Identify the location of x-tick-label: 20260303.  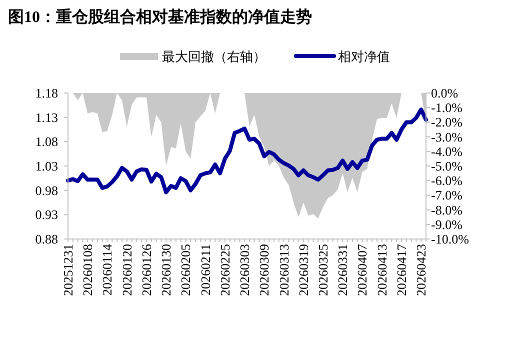
(244, 270).